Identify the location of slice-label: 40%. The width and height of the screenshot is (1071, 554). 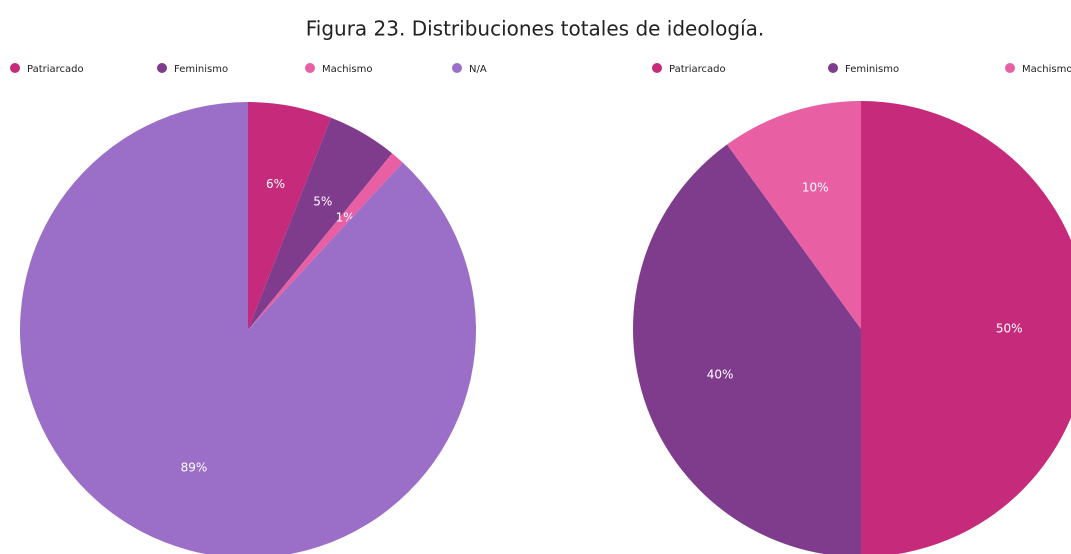
(720, 374).